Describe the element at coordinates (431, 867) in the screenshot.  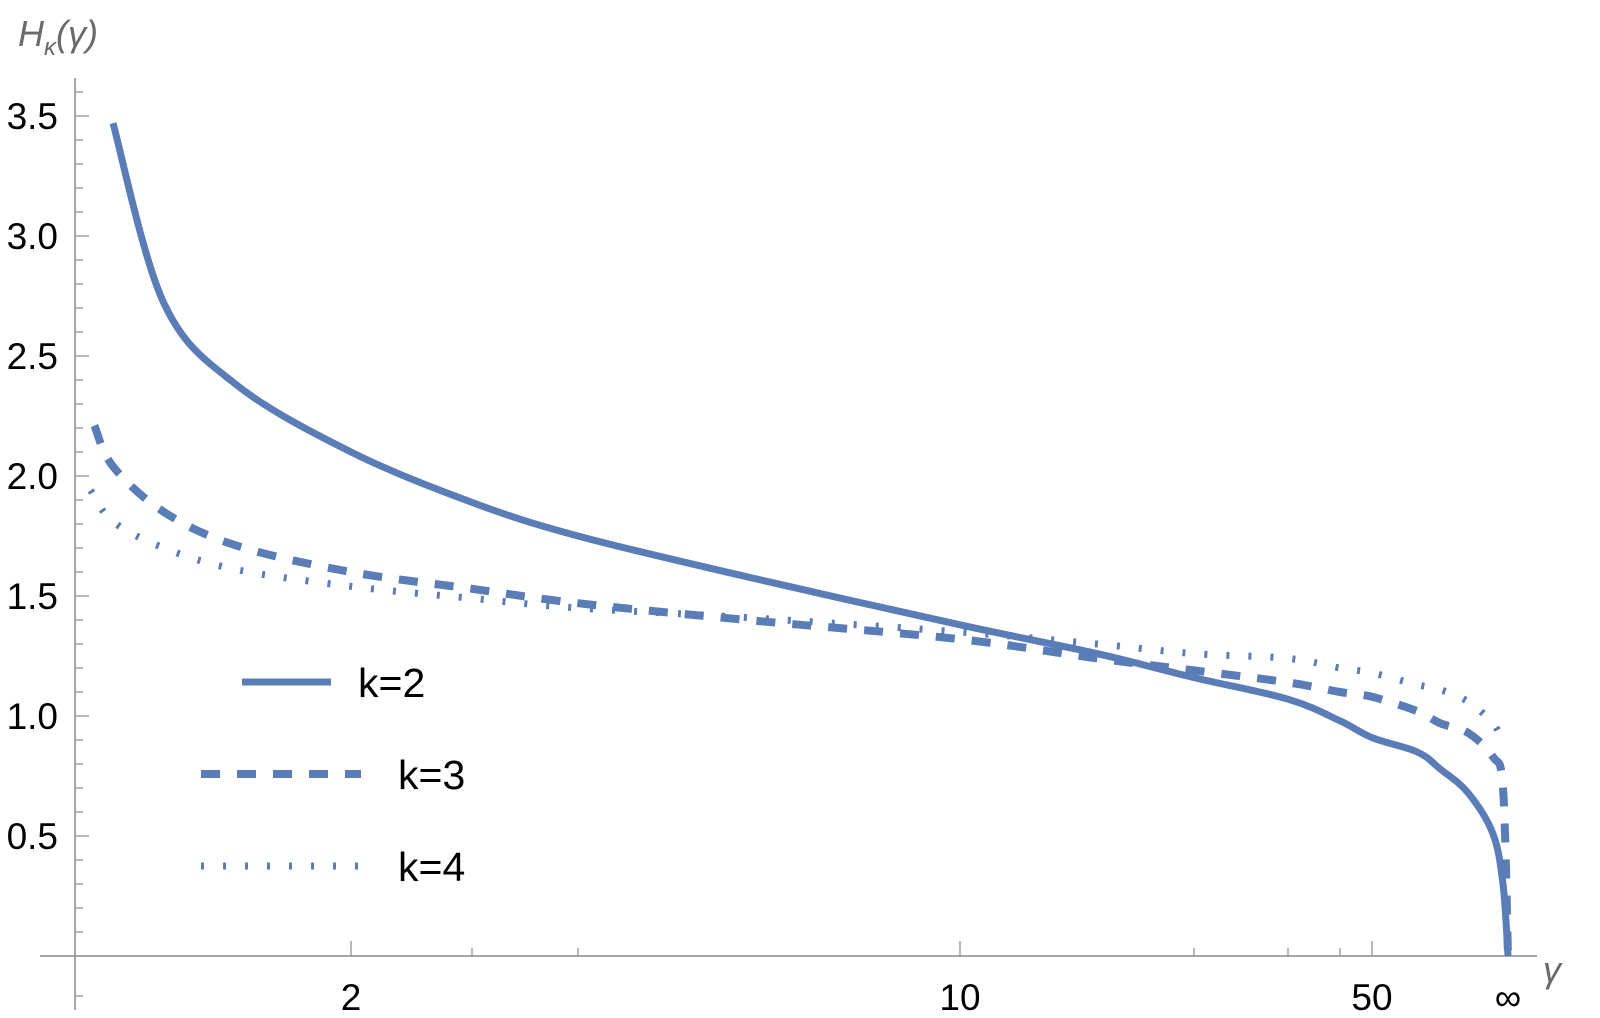
I see `legend-label: k=4` at that location.